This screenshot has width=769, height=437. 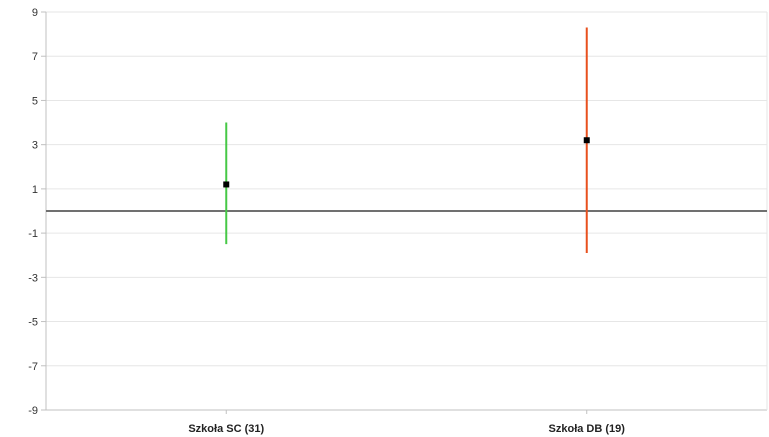 What do you see at coordinates (35, 101) in the screenshot?
I see `y-tick-label: 5` at bounding box center [35, 101].